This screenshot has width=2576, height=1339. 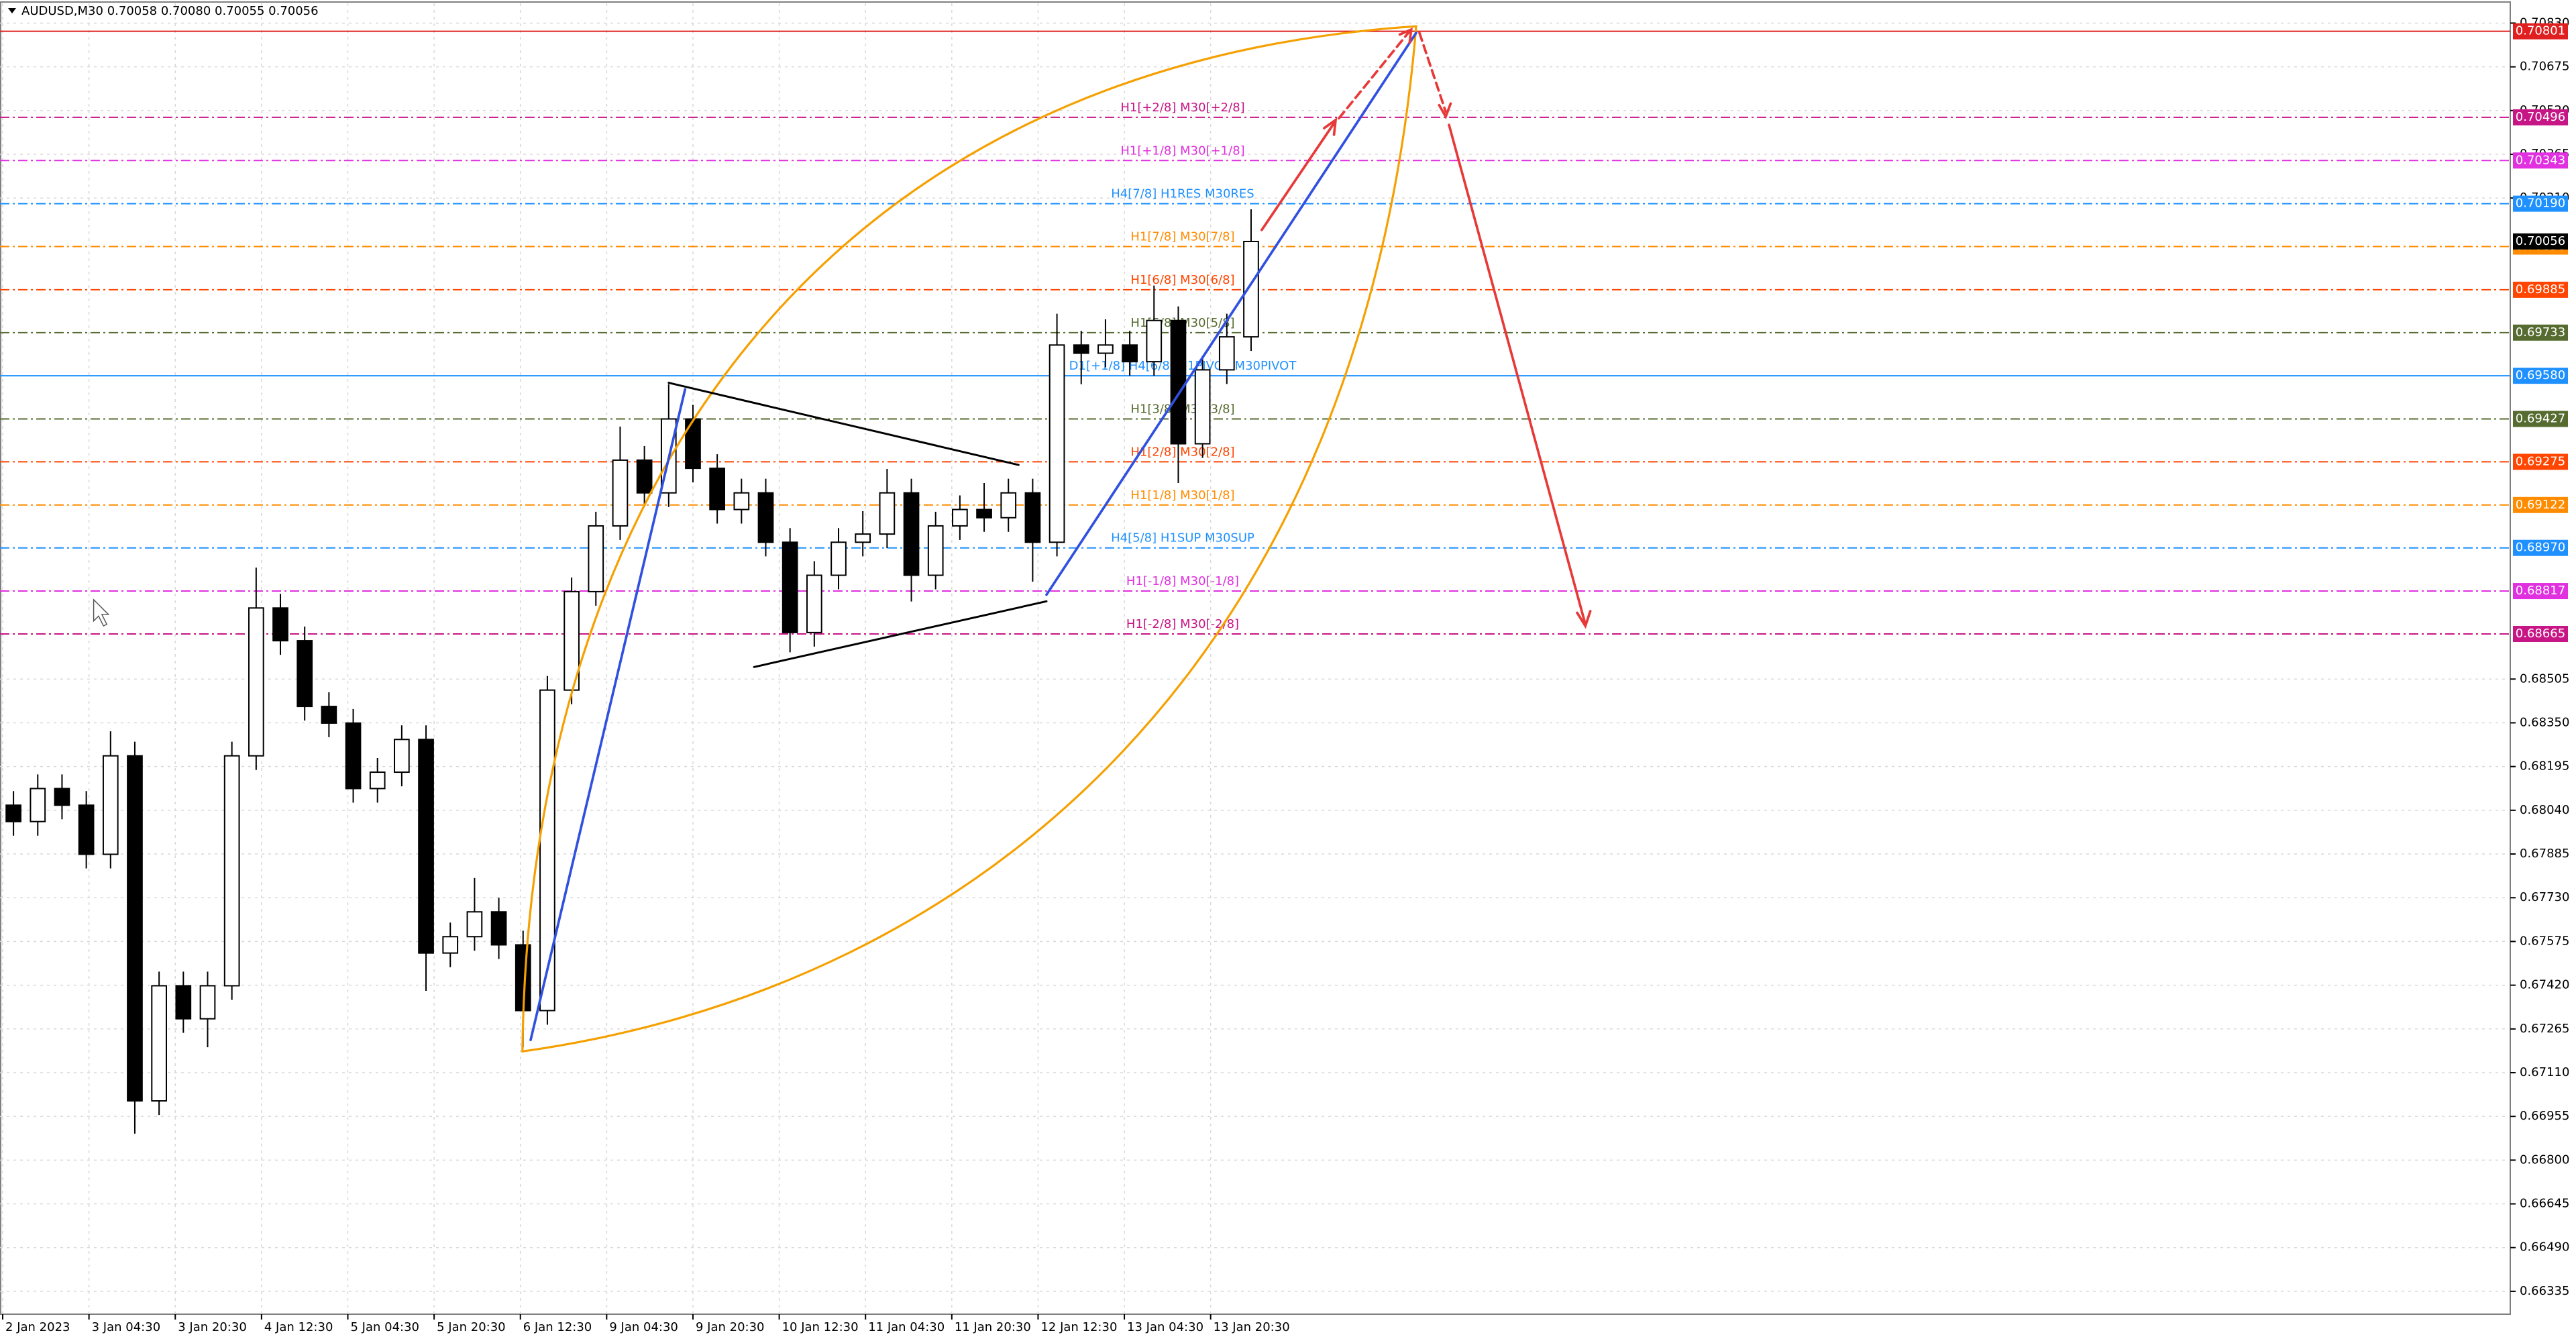 I want to click on y-tick-label: 0.66490, so click(x=2544, y=1247).